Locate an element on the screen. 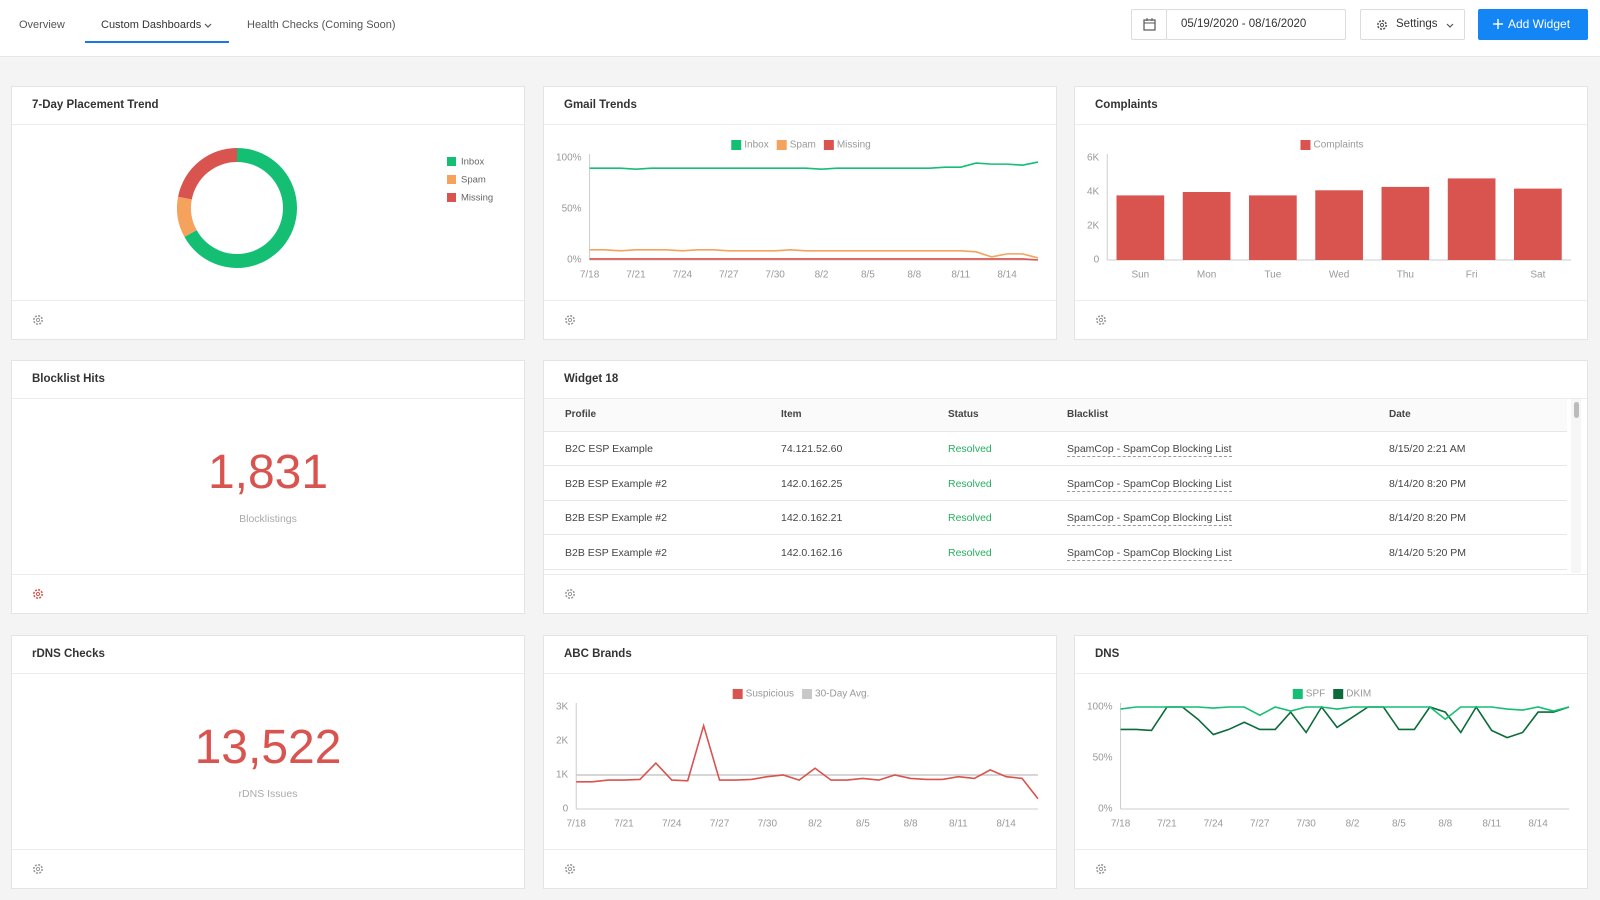 The image size is (1600, 900). widget-title: Gmail Trends is located at coordinates (600, 105).